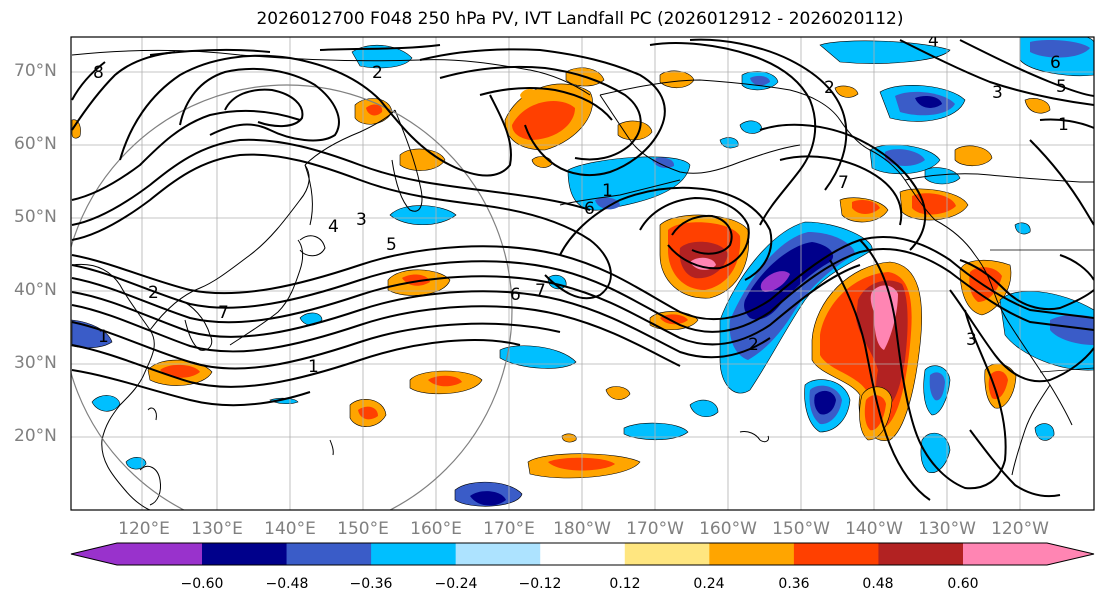 This screenshot has height=604, width=1105. I want to click on colorbar-tick-label: 0.48, so click(878, 584).